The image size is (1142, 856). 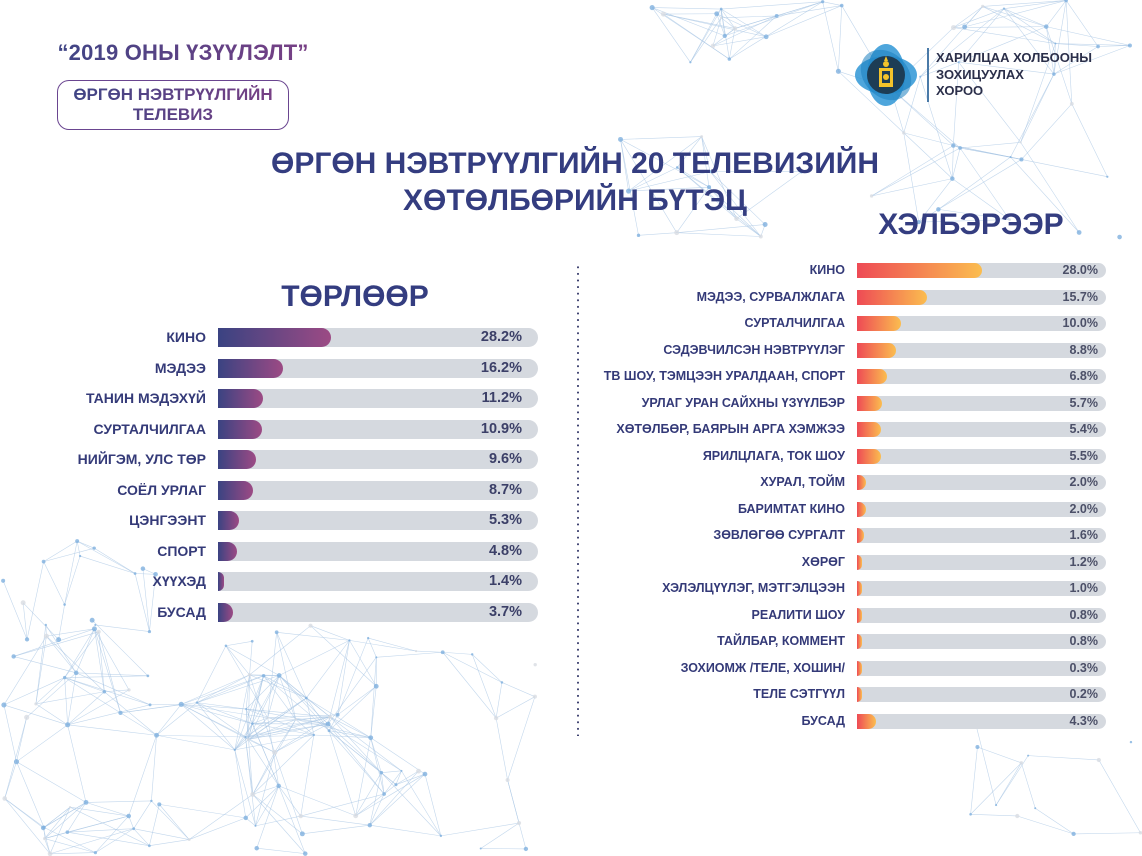 What do you see at coordinates (724, 376) in the screenshot?
I see `bar-category-label: ТВ ШОУ, ТЭМЦЭЭН УРАЛДААН, СПОРТ` at bounding box center [724, 376].